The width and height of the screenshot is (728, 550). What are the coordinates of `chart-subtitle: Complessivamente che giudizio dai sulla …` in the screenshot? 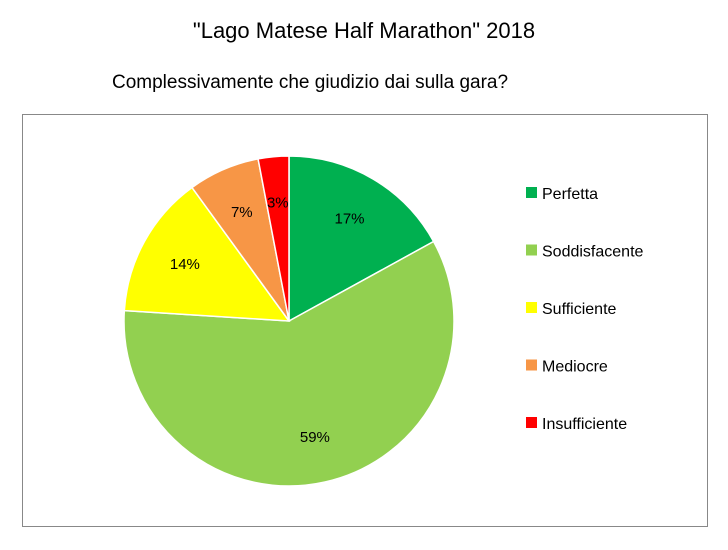 It's located at (310, 82).